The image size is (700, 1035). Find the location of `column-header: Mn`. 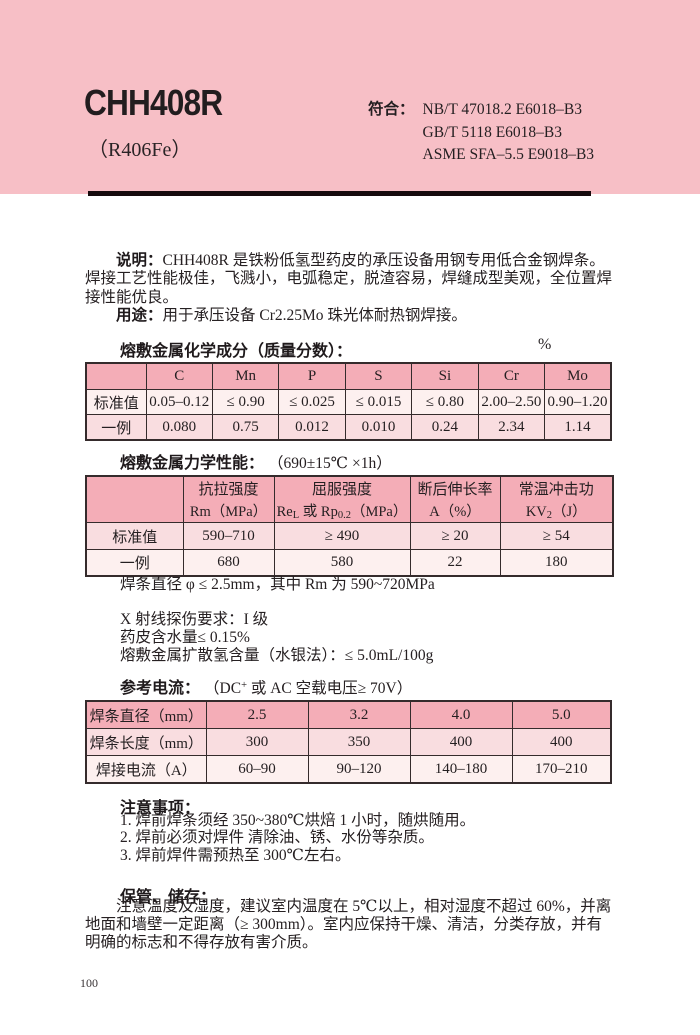

column-header: Mn is located at coordinates (245, 376).